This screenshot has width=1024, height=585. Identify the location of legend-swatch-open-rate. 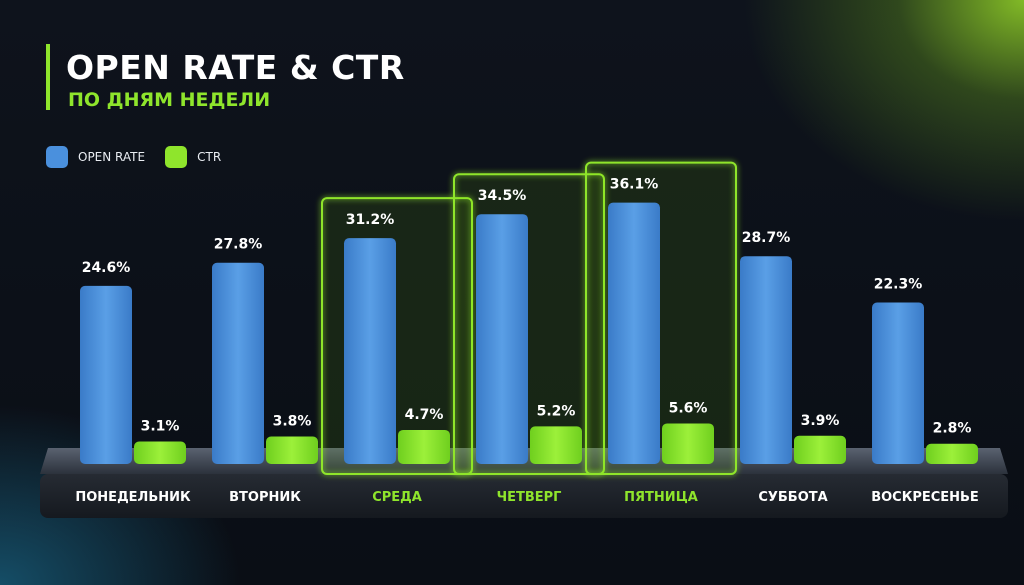
(57, 157).